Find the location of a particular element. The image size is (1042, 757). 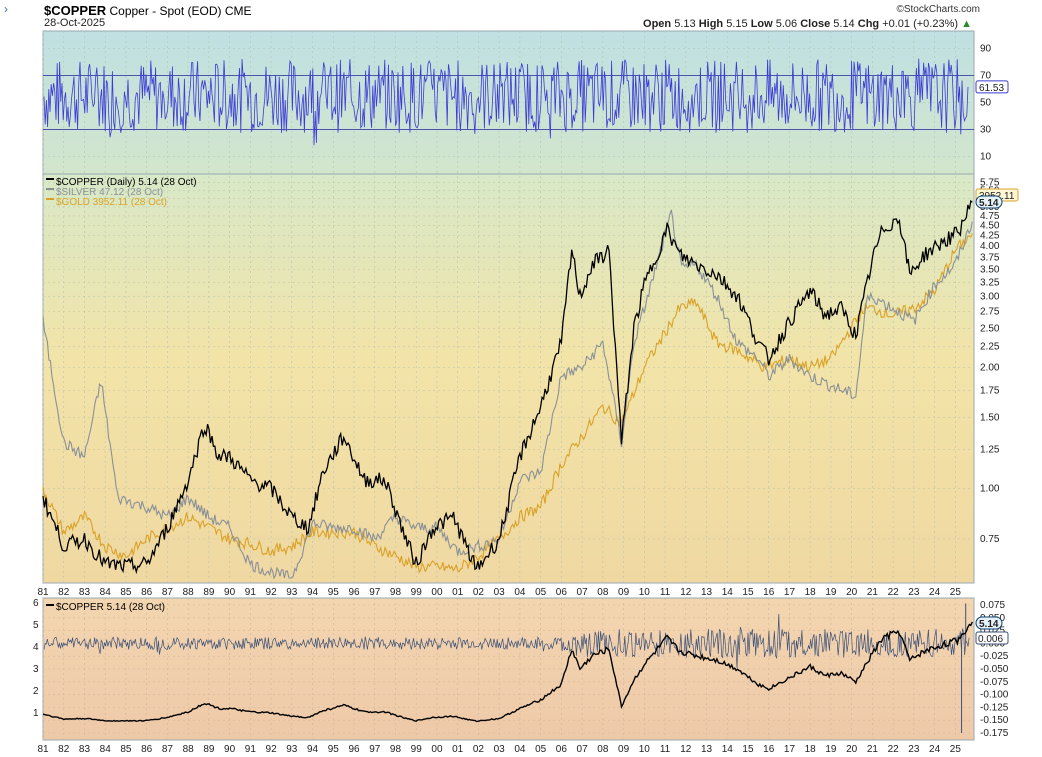

legend-item: $SILVER 47.12 (28 Oct) is located at coordinates (104, 192).